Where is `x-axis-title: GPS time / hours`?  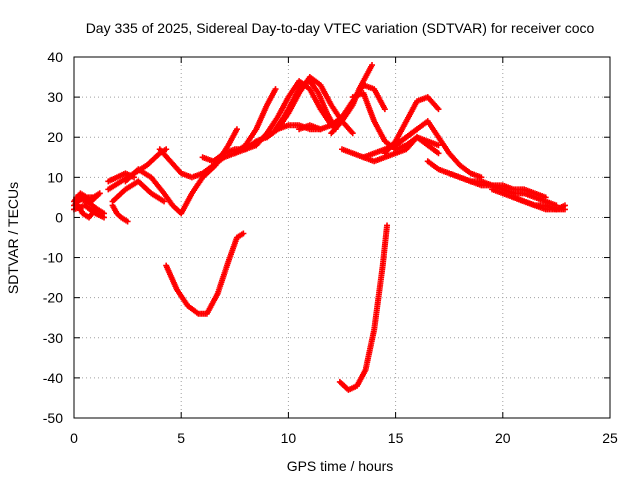 x-axis-title: GPS time / hours is located at coordinates (340, 466).